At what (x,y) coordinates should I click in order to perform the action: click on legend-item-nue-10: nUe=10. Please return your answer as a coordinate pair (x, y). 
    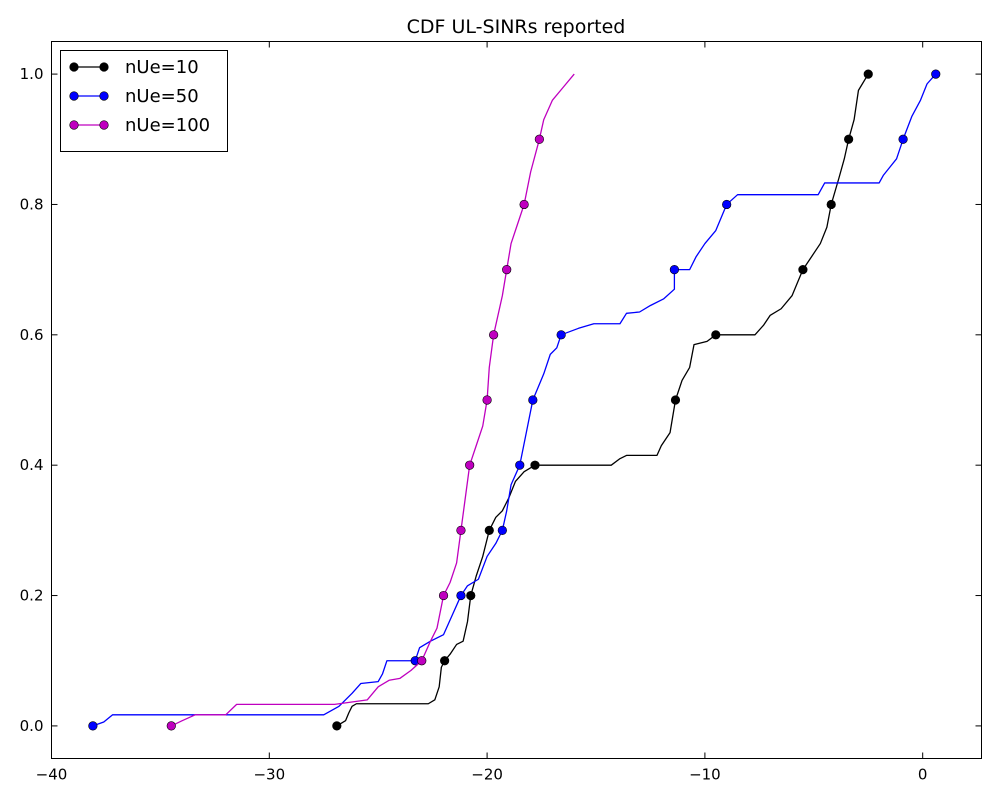
    Looking at the image, I should click on (134, 67).